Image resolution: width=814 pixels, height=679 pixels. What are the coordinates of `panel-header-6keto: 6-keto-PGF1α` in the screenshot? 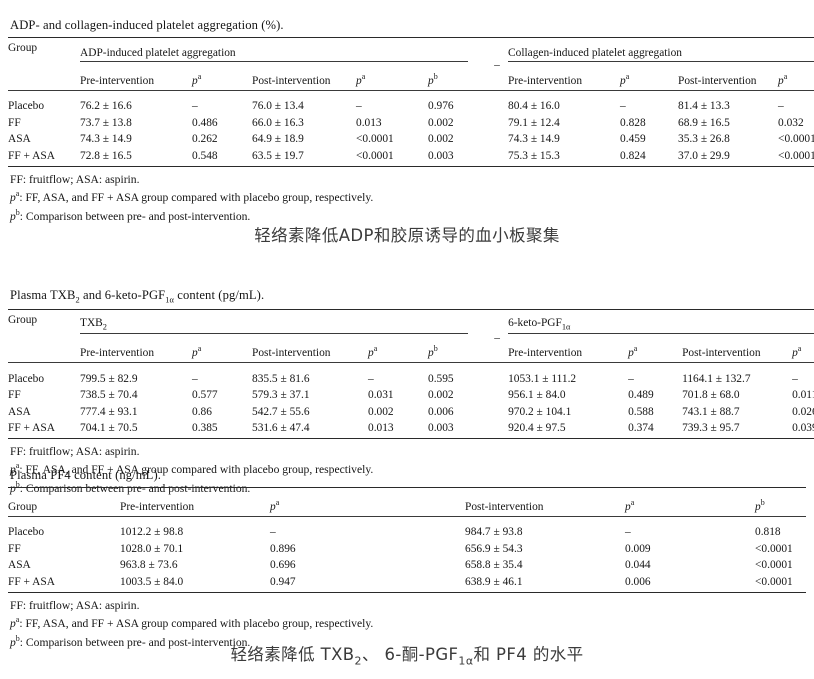 It's located at (661, 322).